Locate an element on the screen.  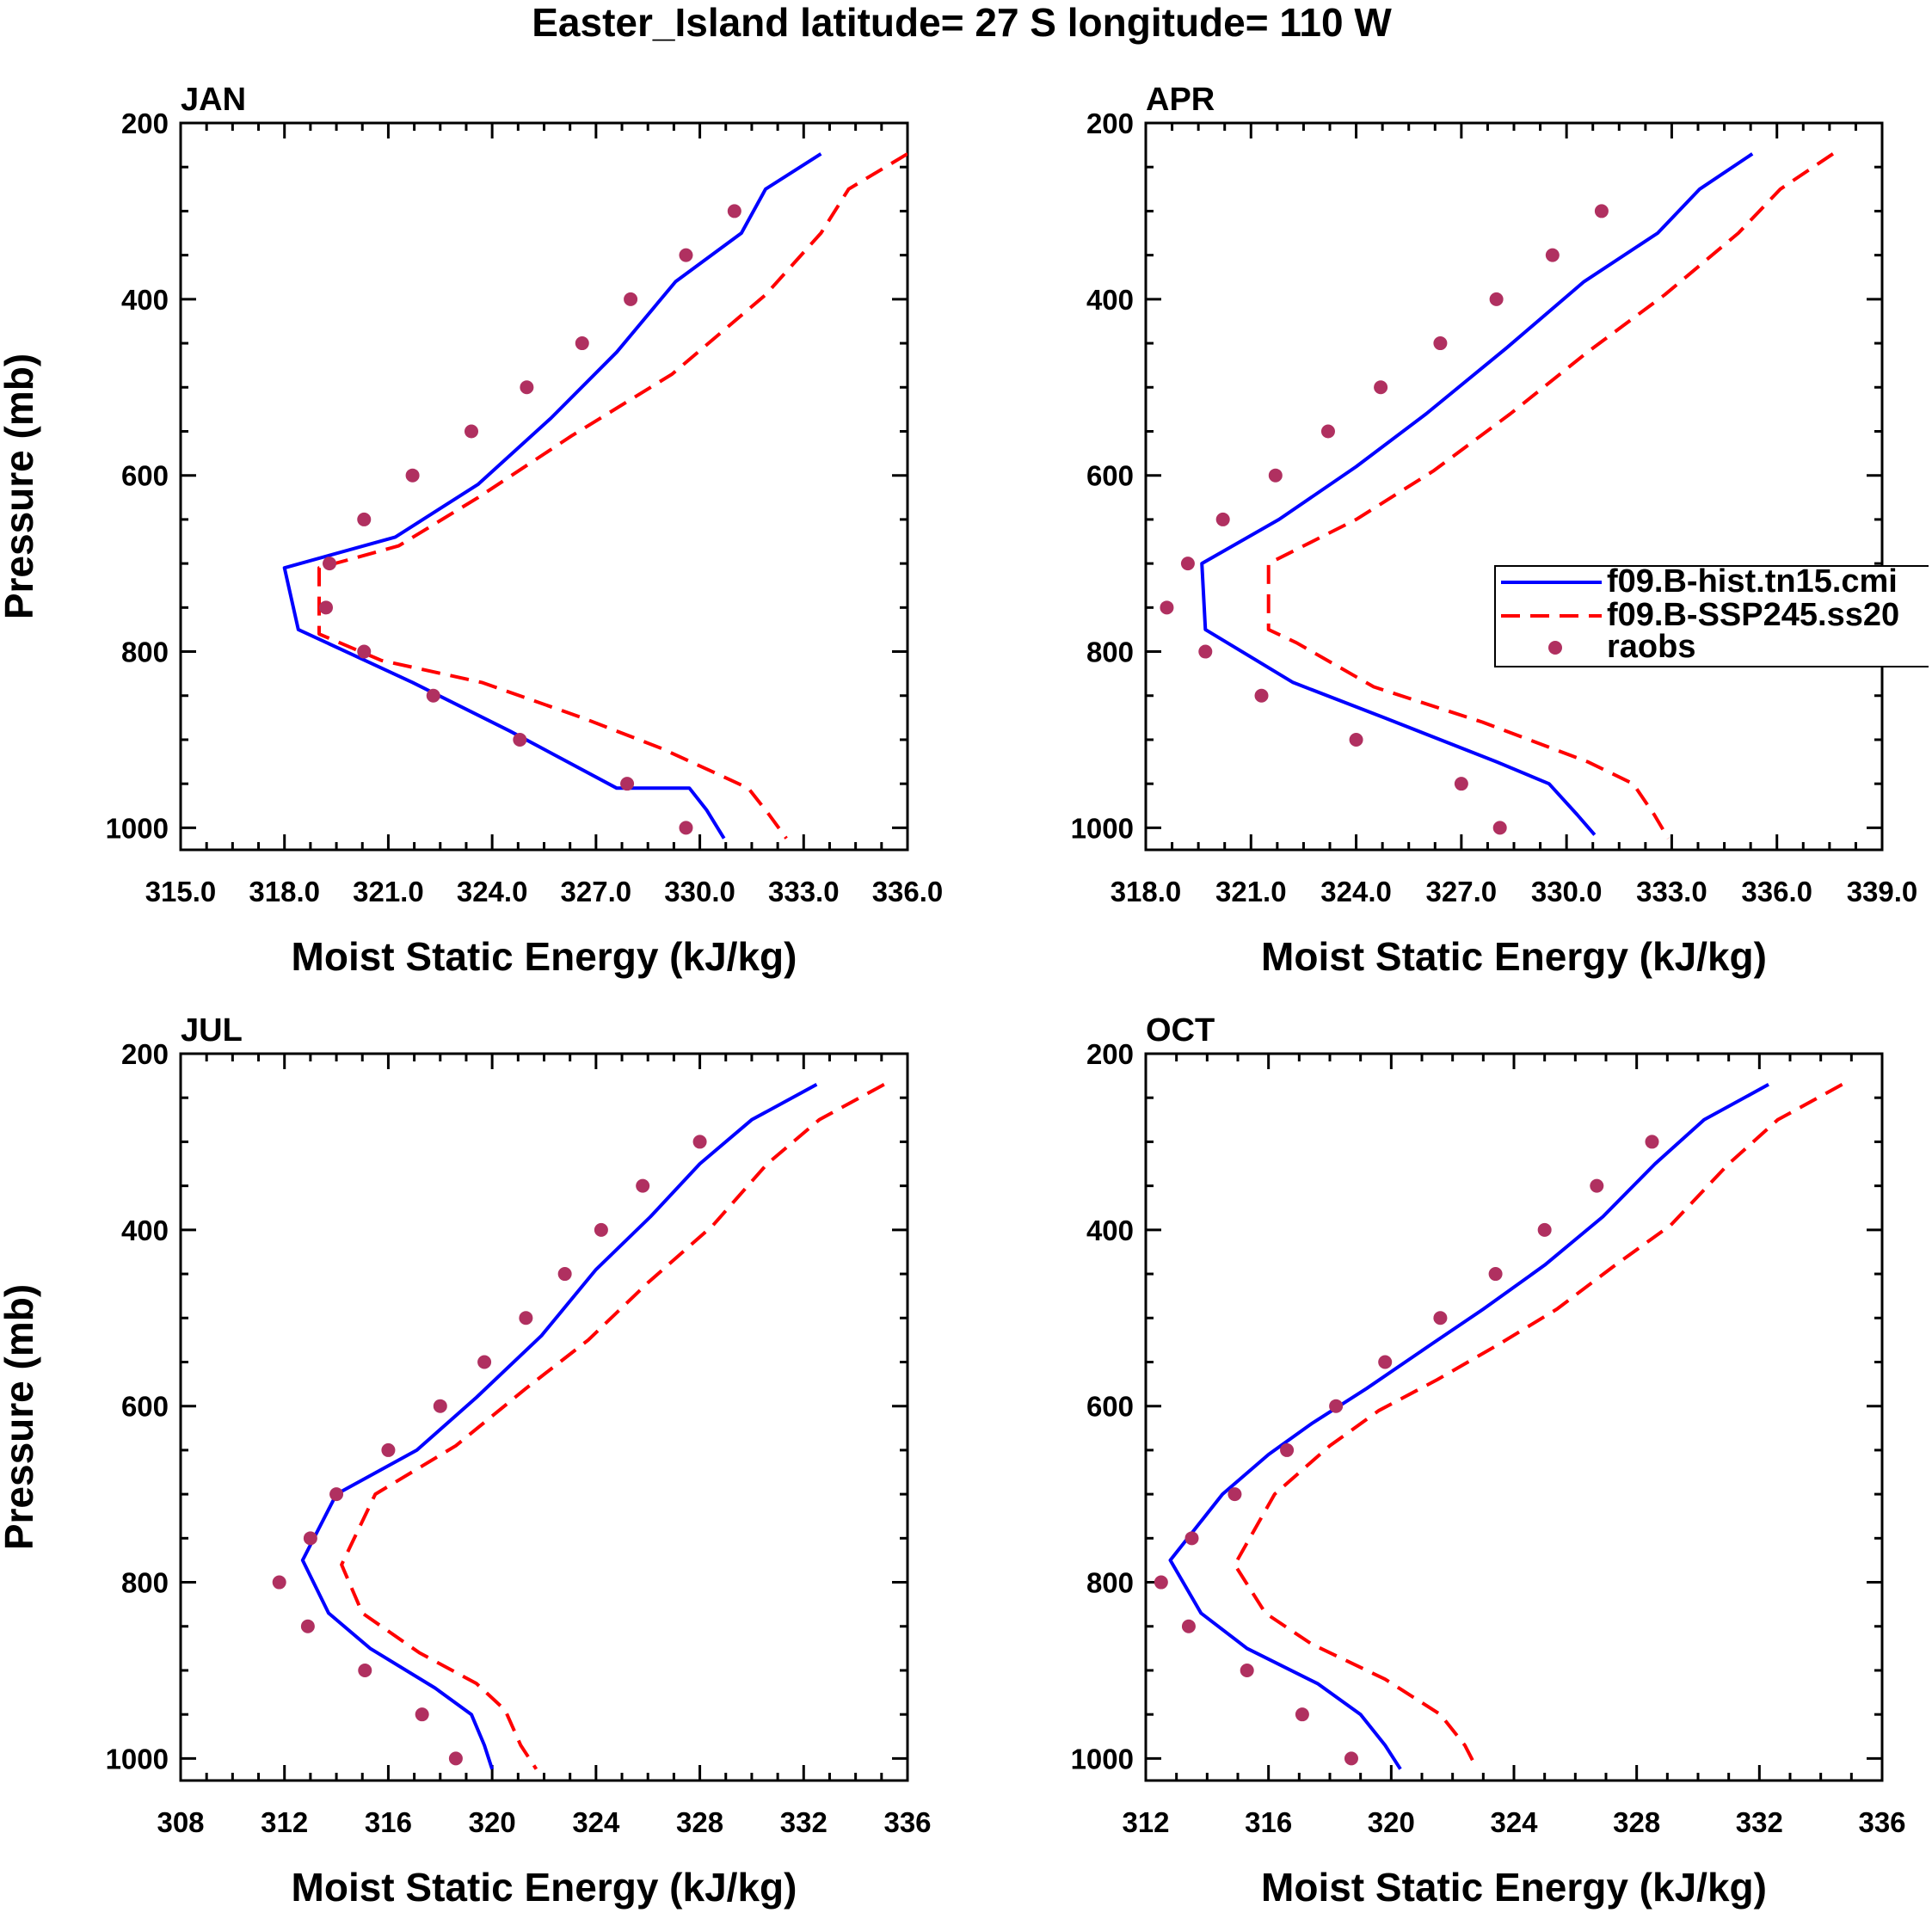
x-tick-label: 336 is located at coordinates (907, 1822).